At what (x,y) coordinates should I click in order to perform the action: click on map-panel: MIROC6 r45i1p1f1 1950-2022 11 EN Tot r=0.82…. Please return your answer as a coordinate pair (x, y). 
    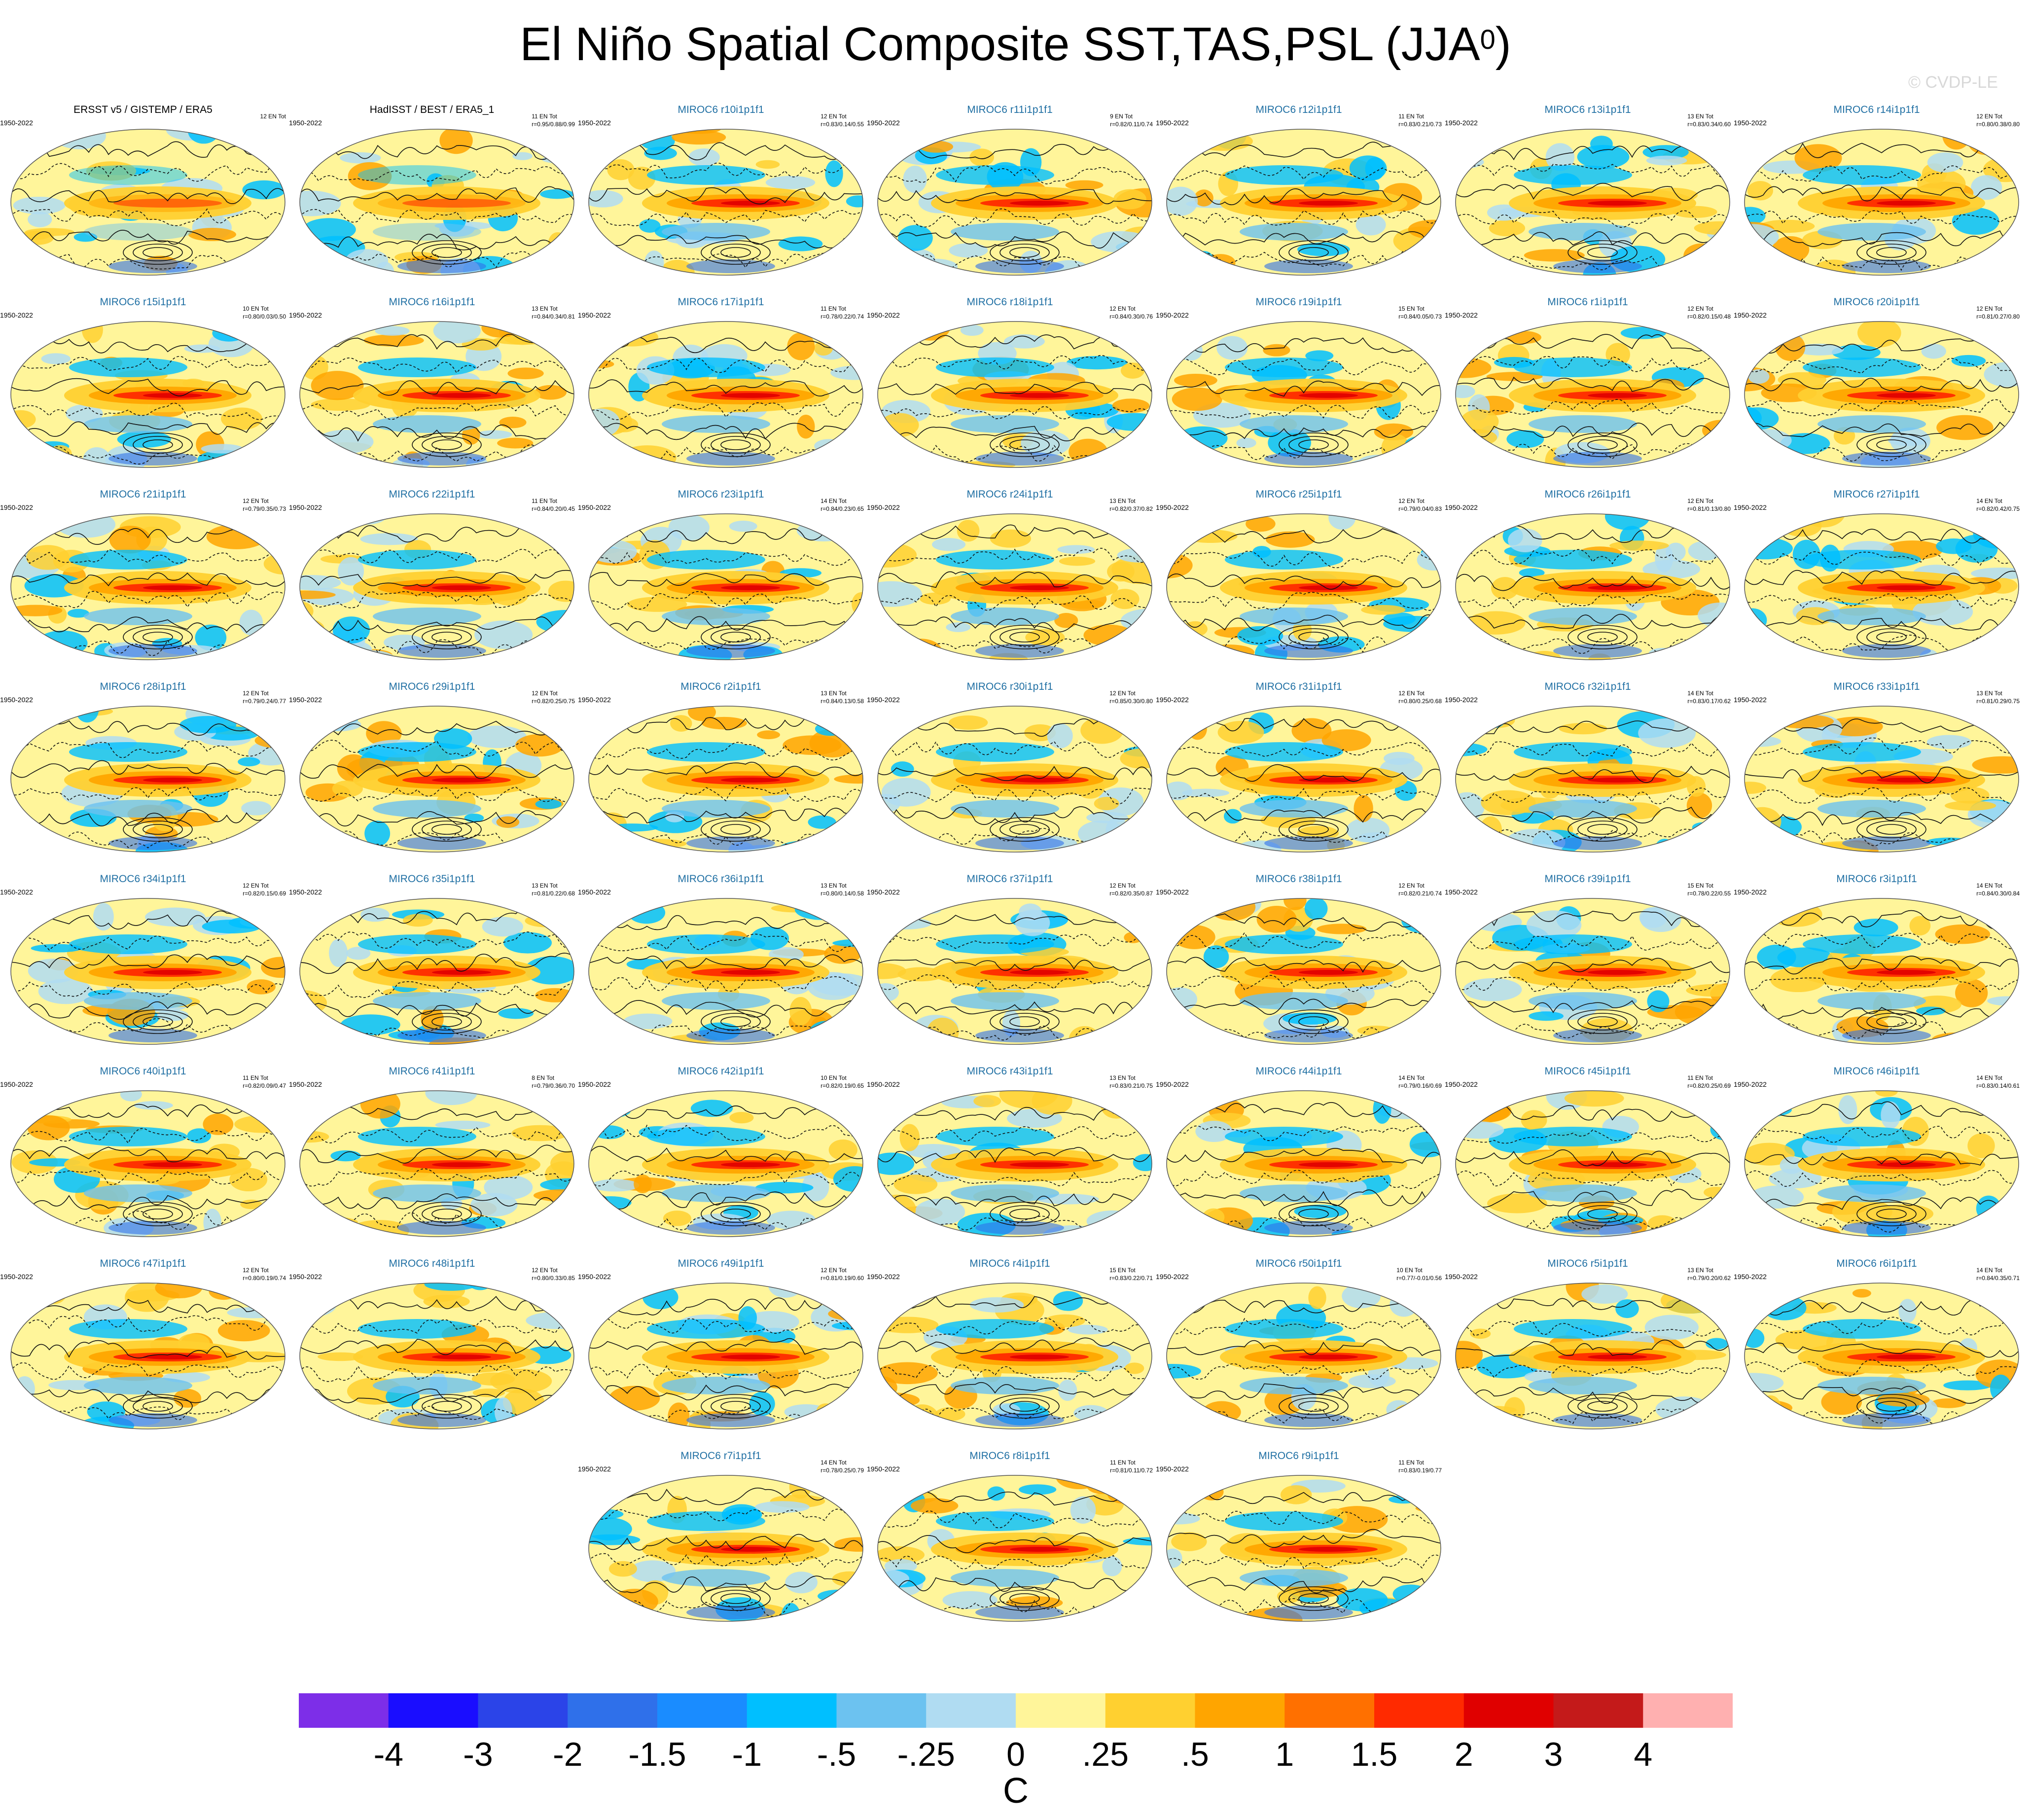
    Looking at the image, I should click on (1588, 1158).